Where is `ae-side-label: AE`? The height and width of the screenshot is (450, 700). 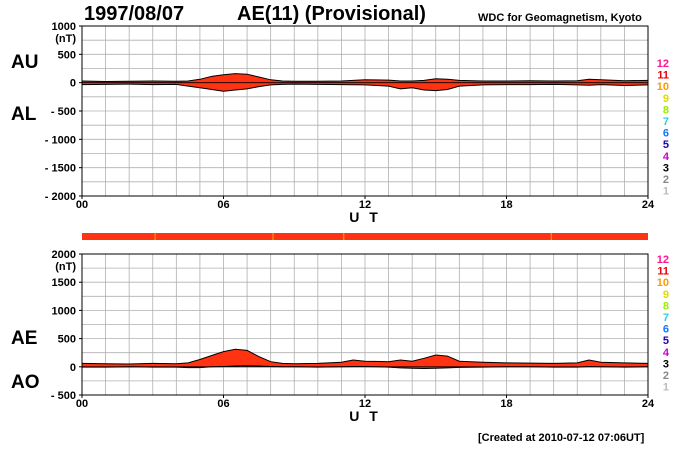
ae-side-label: AE is located at coordinates (24, 338).